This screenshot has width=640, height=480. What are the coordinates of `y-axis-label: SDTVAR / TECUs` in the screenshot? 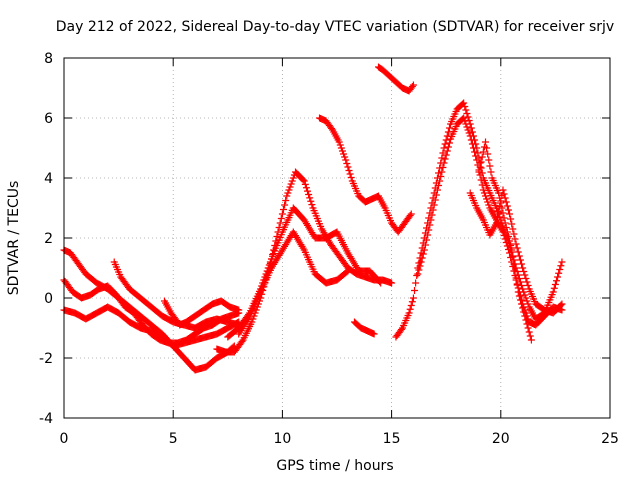 It's located at (14, 238).